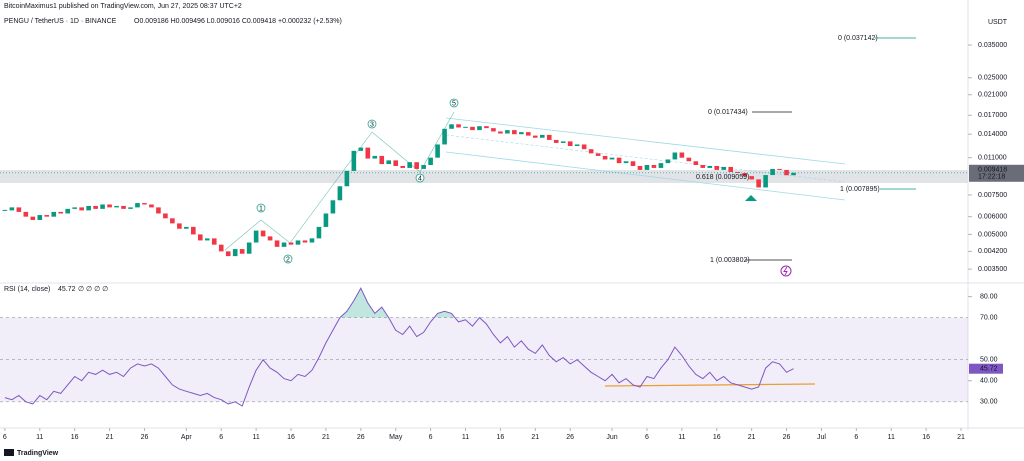 The height and width of the screenshot is (461, 1024). I want to click on wave-label: 2, so click(288, 259).